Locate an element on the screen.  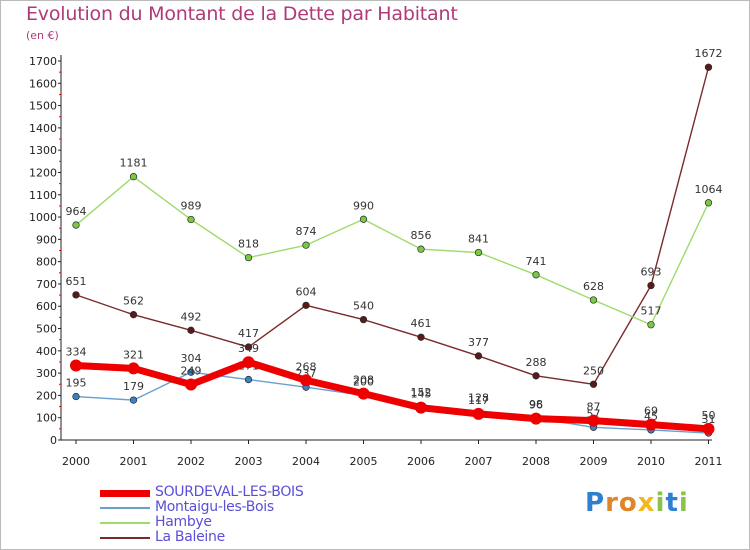
data-label: 562 is located at coordinates (133, 301).